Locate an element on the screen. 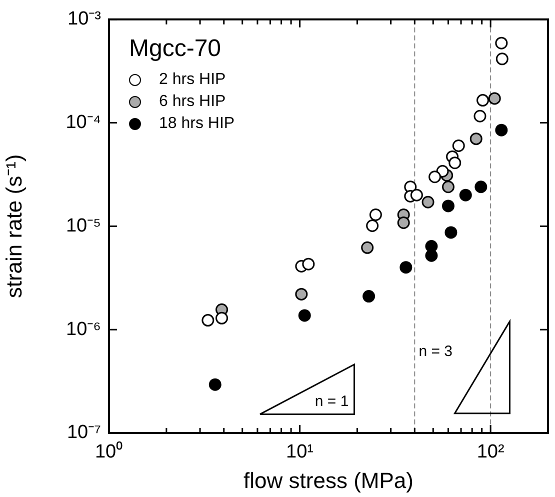 The height and width of the screenshot is (497, 555). x-tick-label: 10¹ is located at coordinates (300, 452).